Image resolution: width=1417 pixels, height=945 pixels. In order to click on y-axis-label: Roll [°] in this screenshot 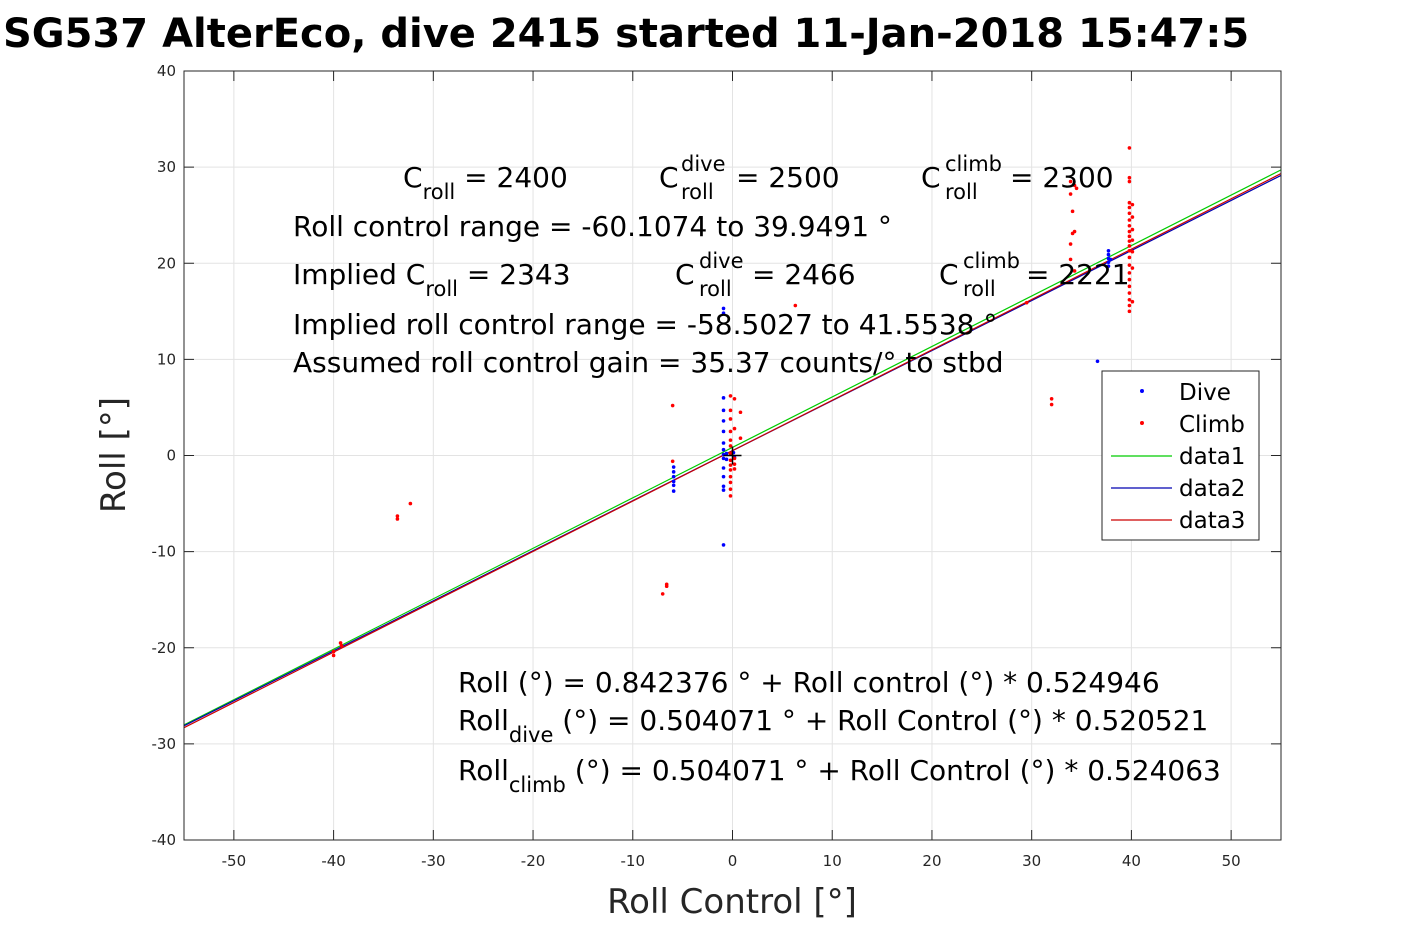, I will do `click(114, 455)`.